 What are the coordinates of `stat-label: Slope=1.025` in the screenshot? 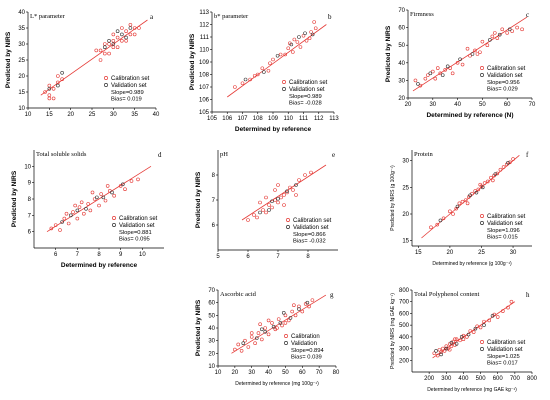 It's located at (503, 357).